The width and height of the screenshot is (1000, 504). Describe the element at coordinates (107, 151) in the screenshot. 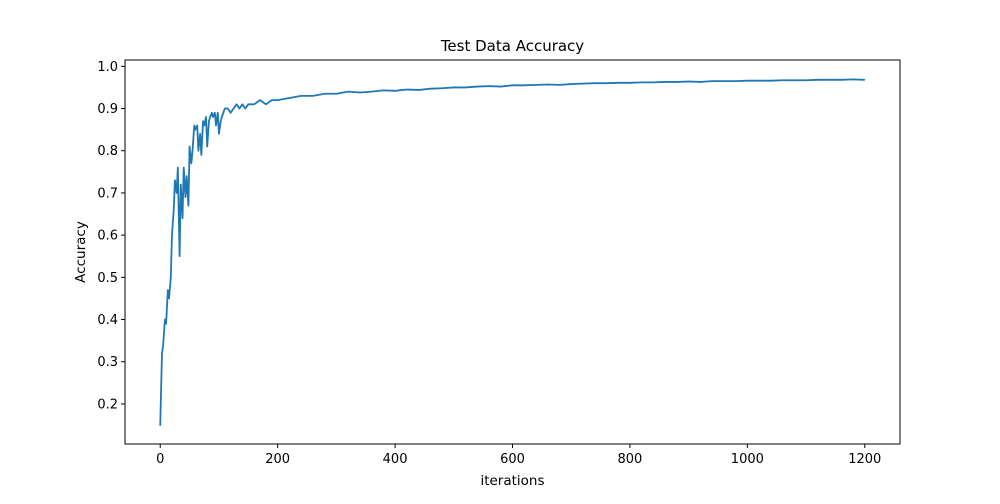

I see `y-tick-label: 0.8` at that location.